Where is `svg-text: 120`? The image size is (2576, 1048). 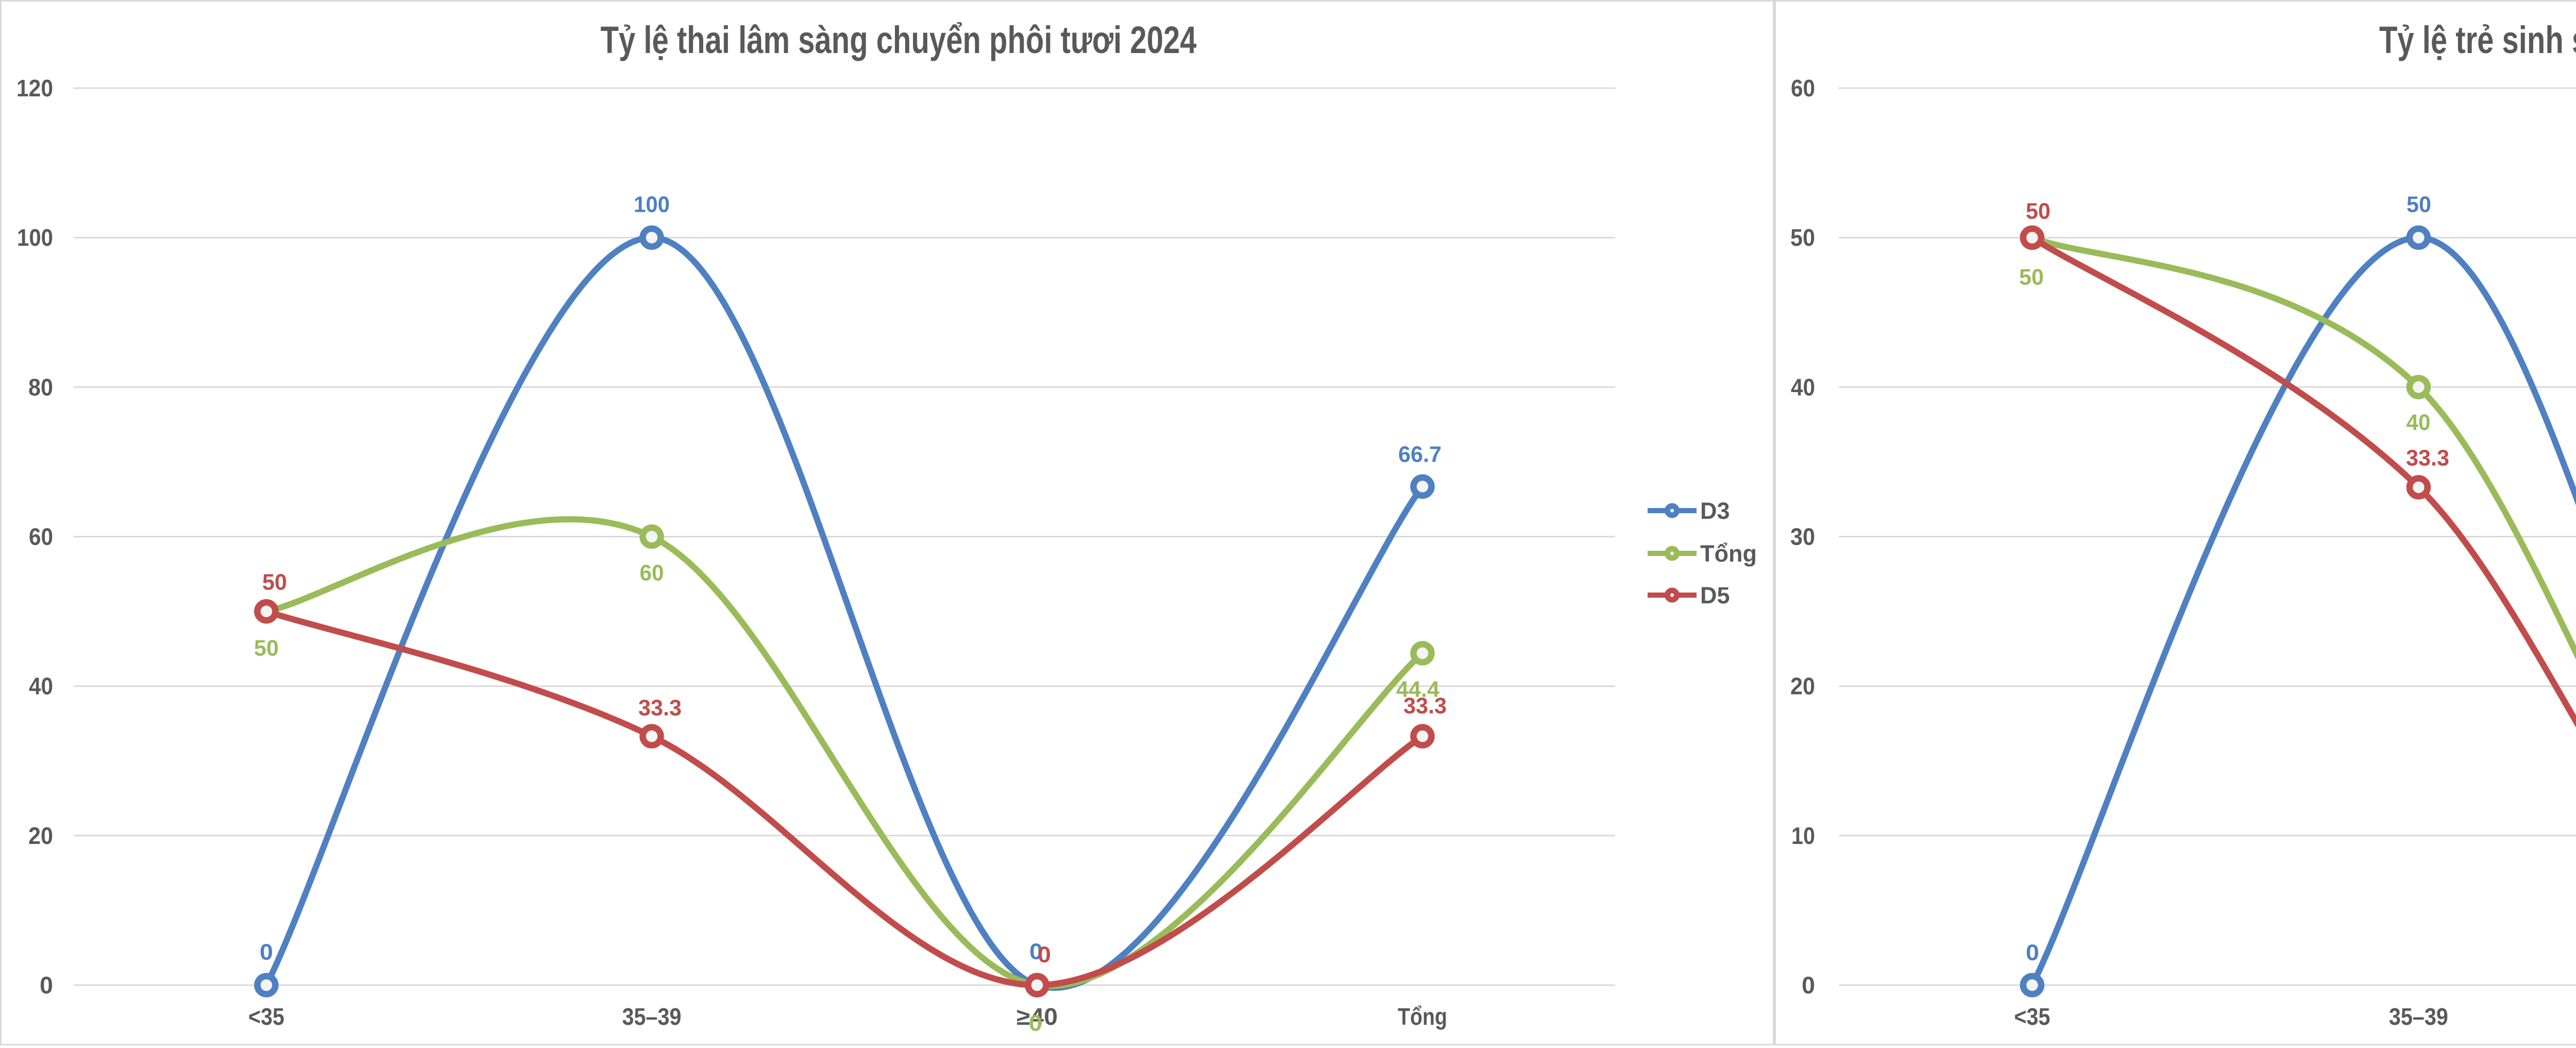
svg-text: 120 is located at coordinates (35, 88).